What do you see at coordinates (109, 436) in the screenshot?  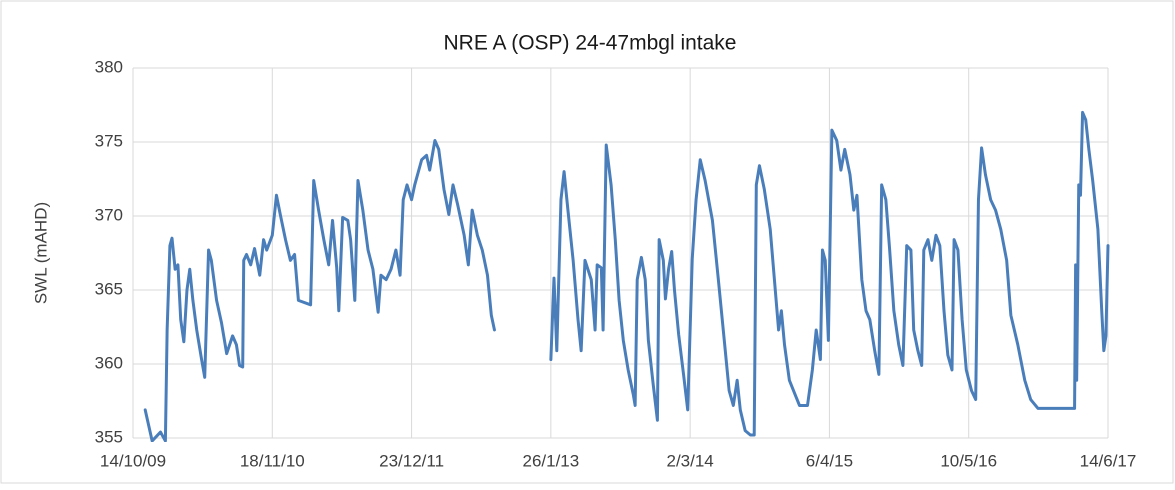 I see `y-tick-label: 355` at bounding box center [109, 436].